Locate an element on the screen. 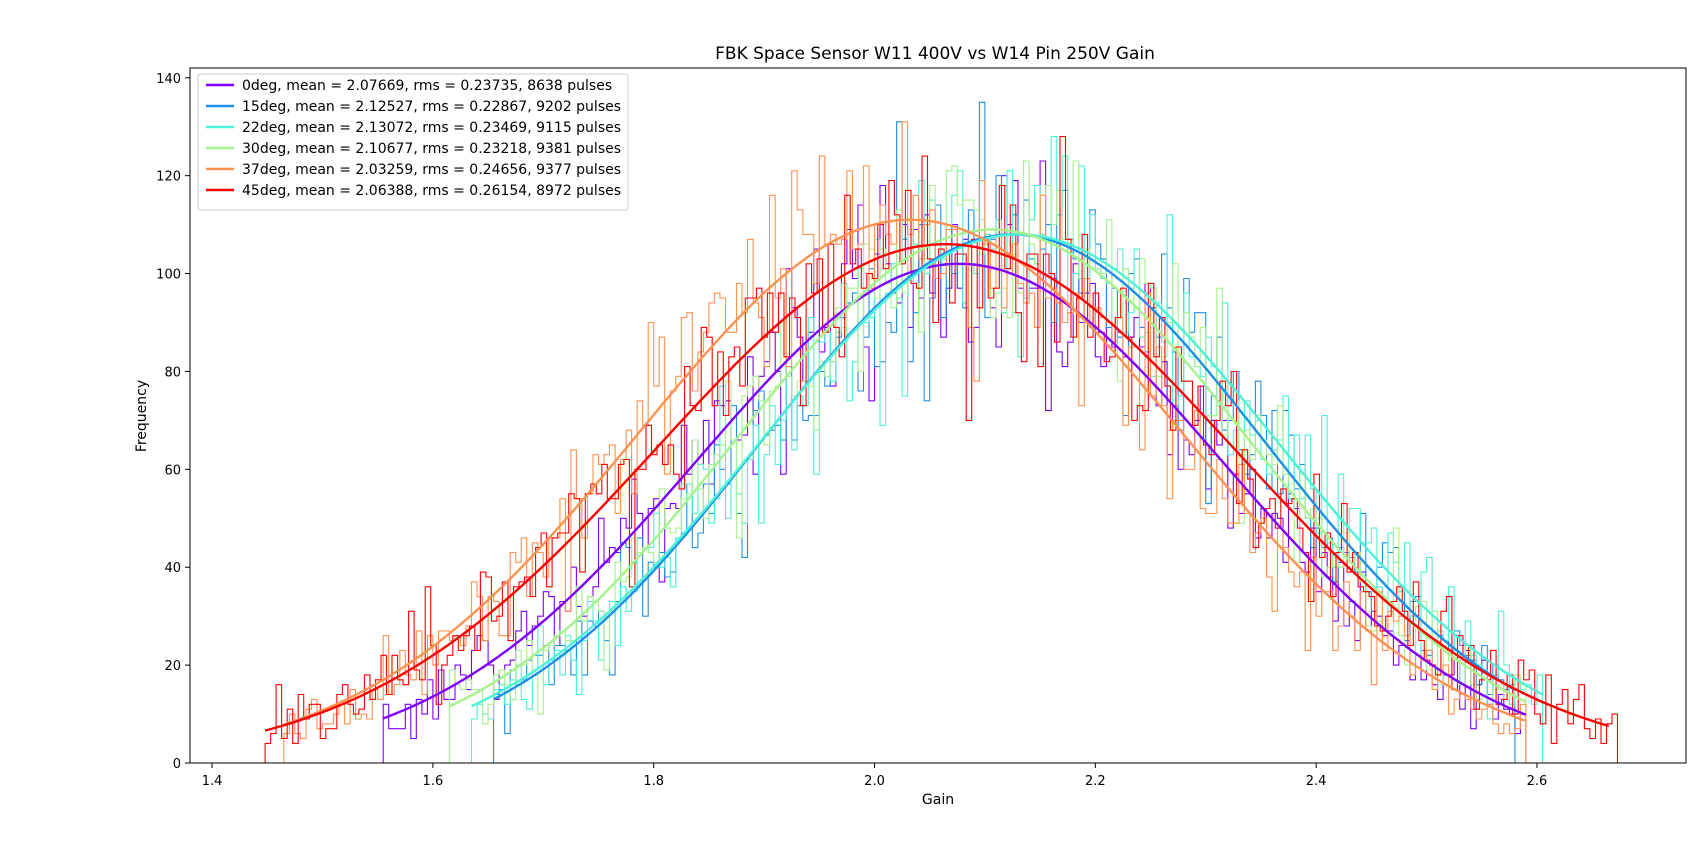  x-tick-label: 2.4 is located at coordinates (1316, 781).